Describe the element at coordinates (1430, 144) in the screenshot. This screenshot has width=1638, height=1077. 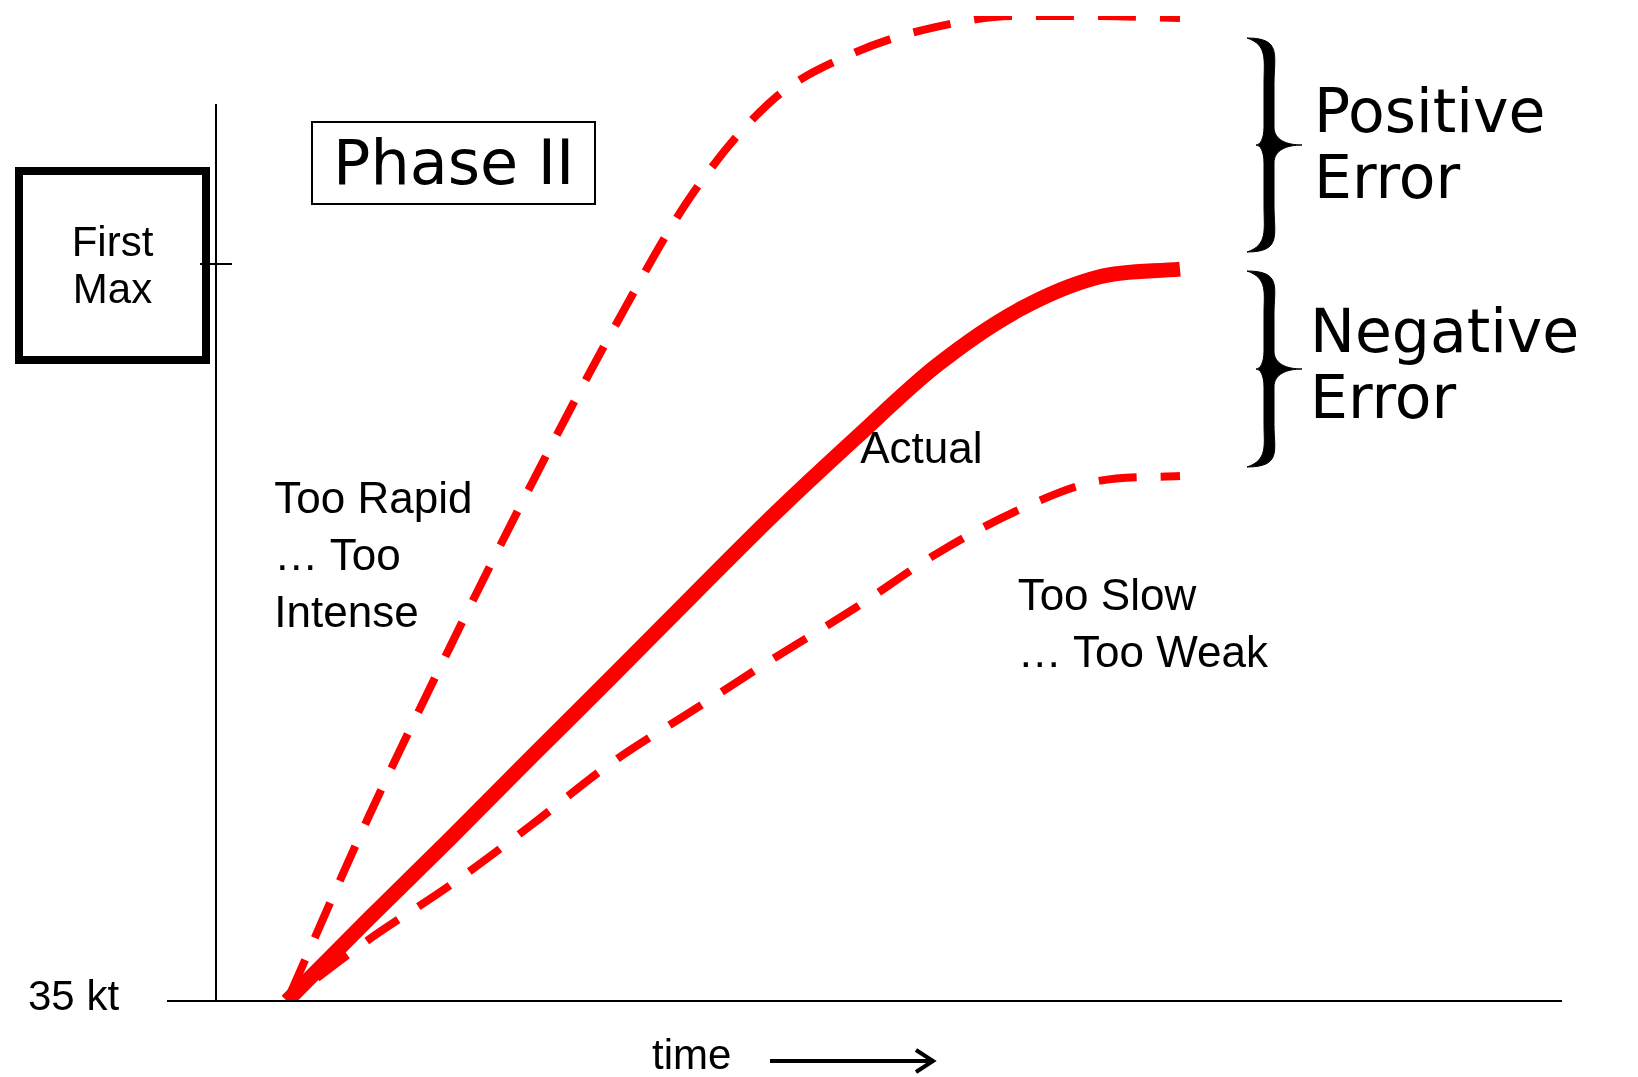
I see `text: Positive Error` at that location.